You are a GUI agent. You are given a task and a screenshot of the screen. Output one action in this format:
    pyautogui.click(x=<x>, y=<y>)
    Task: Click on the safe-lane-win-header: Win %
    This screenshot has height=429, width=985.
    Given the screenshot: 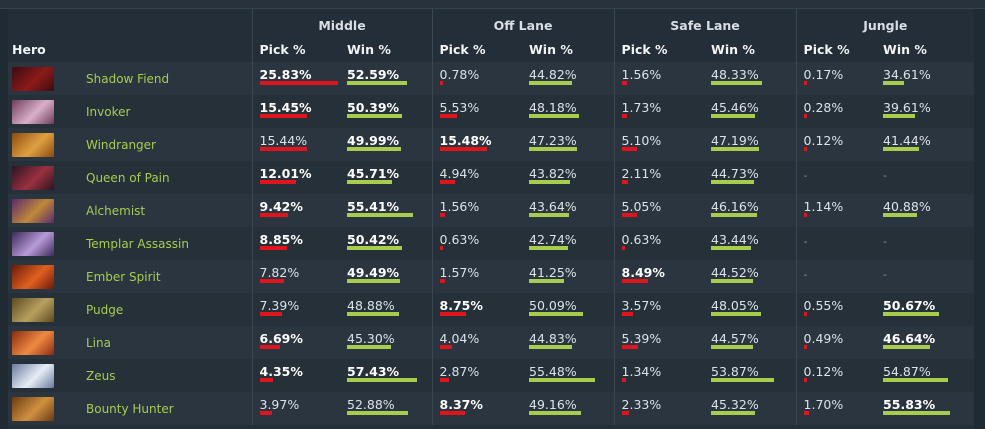 What is the action you would take?
    pyautogui.click(x=733, y=49)
    